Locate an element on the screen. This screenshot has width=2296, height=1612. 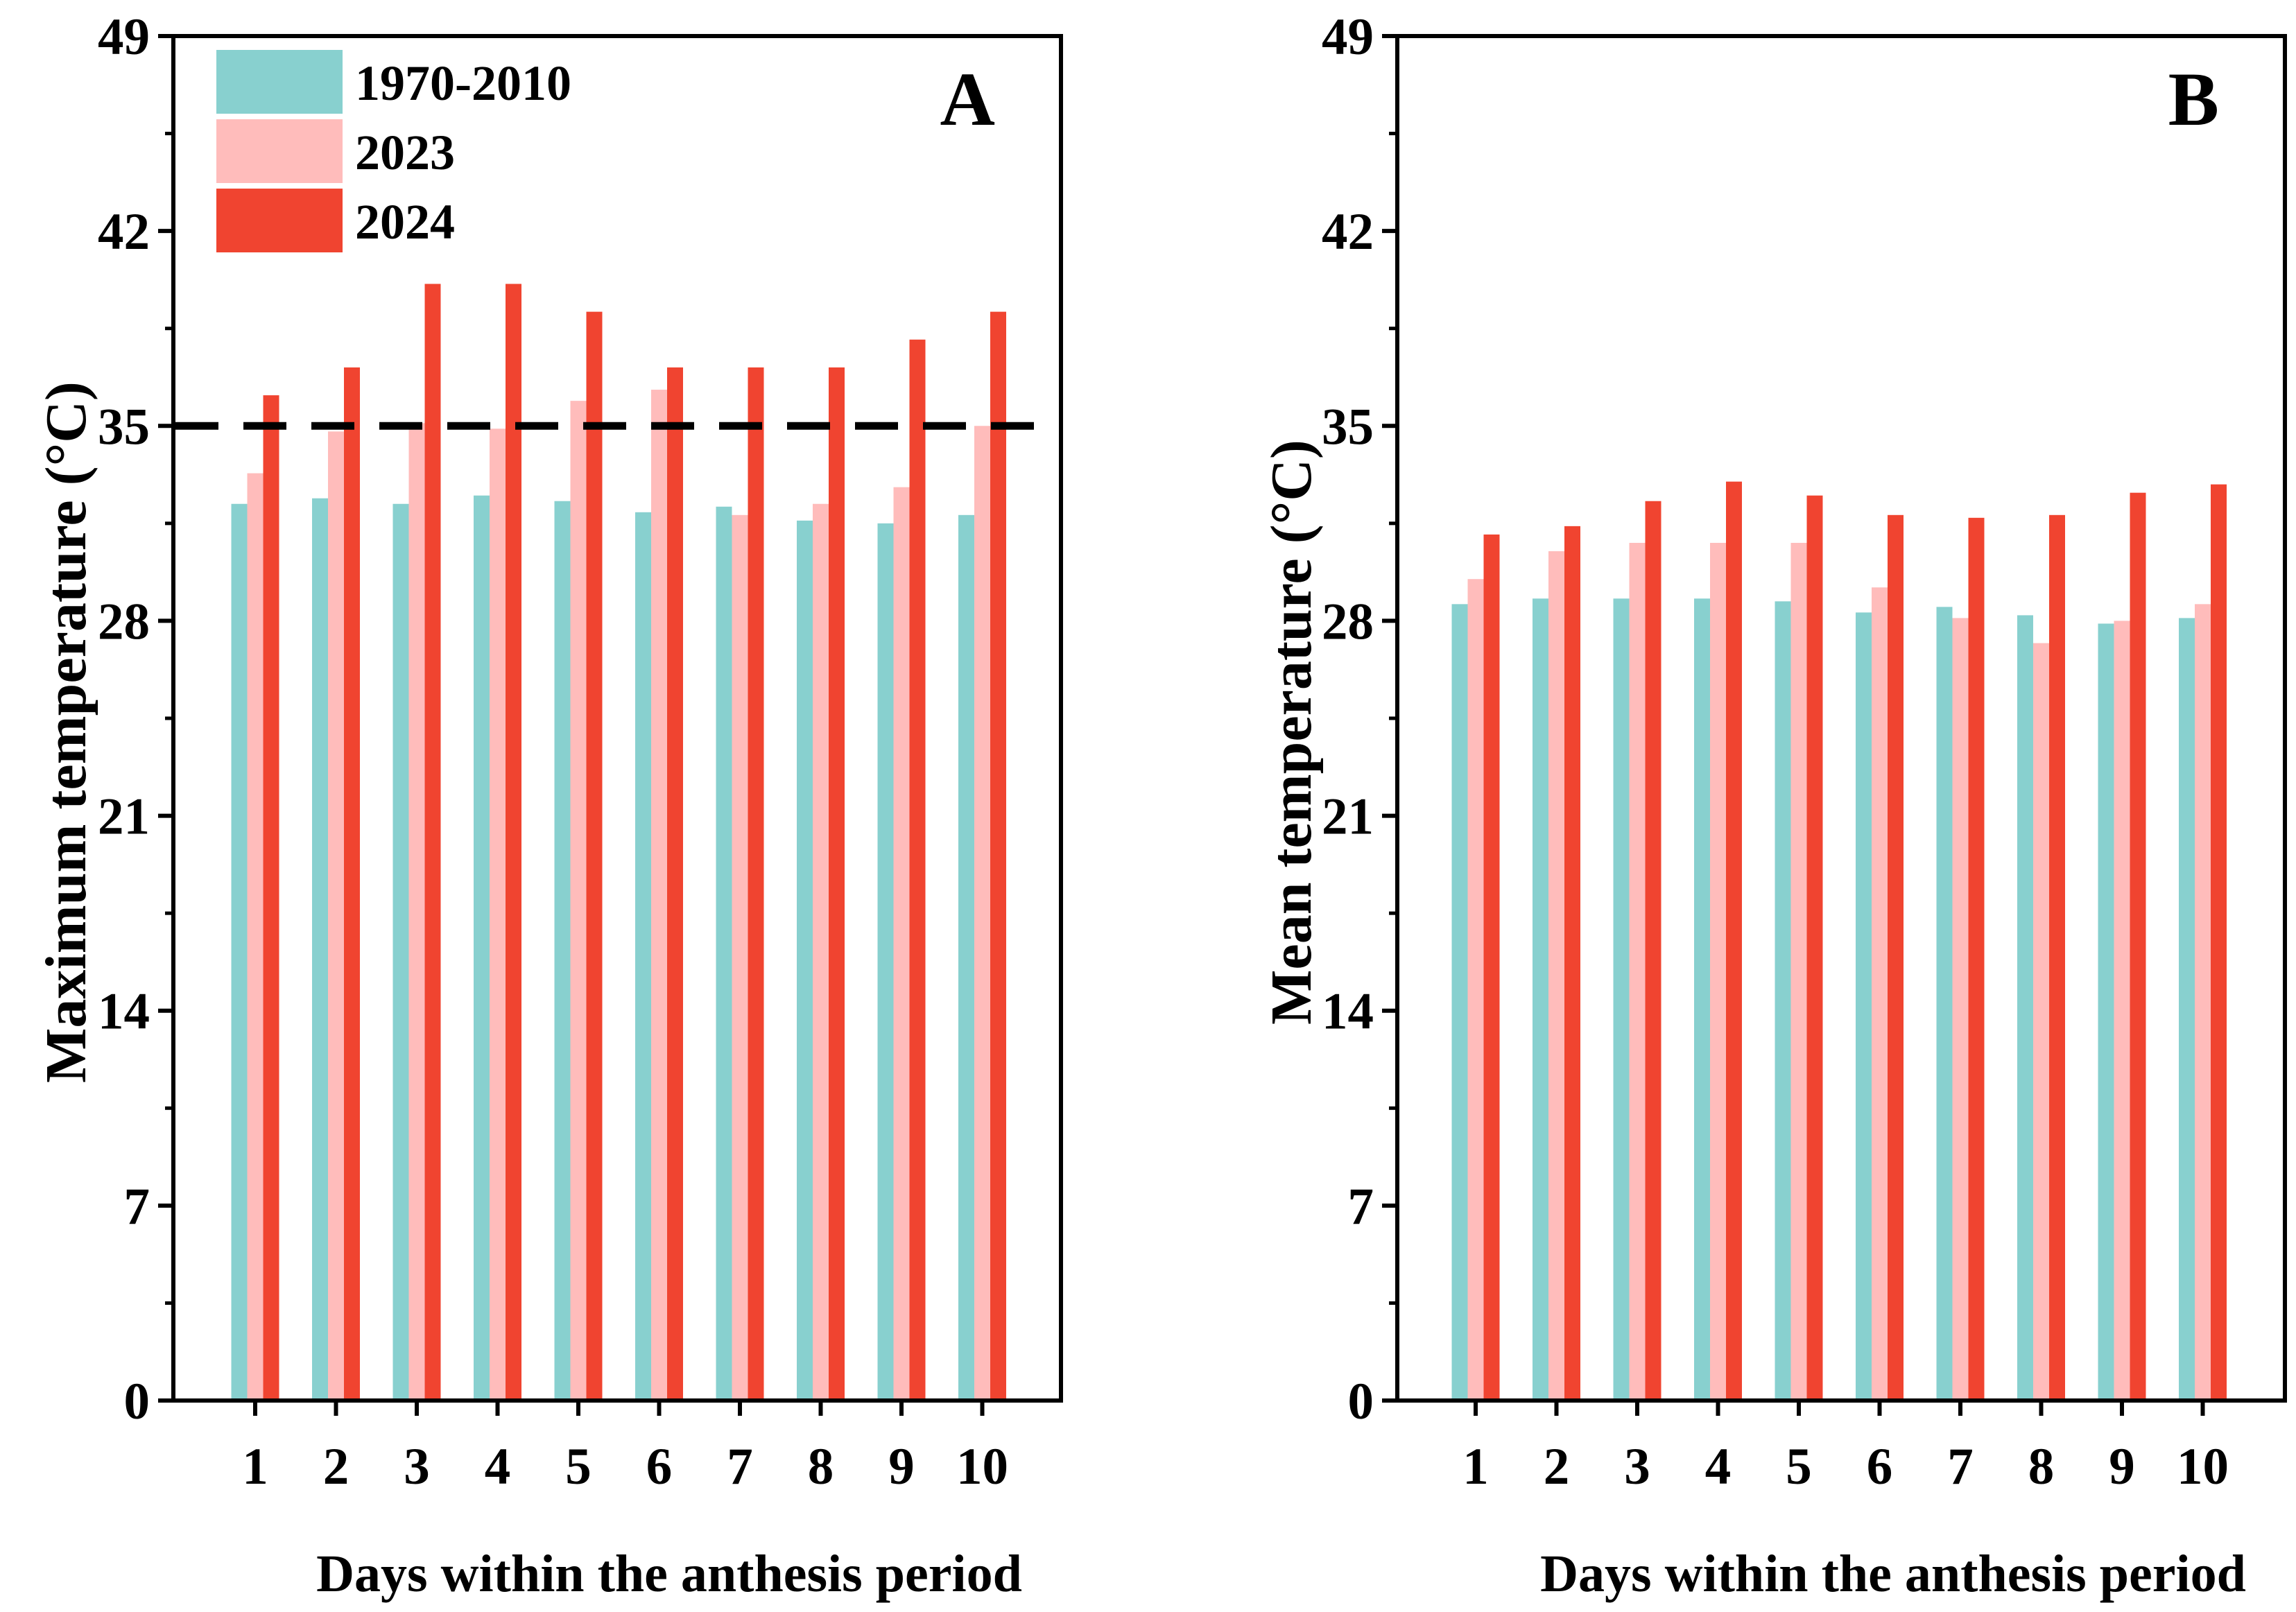
legend-swatch-1970-2010 is located at coordinates (279, 82).